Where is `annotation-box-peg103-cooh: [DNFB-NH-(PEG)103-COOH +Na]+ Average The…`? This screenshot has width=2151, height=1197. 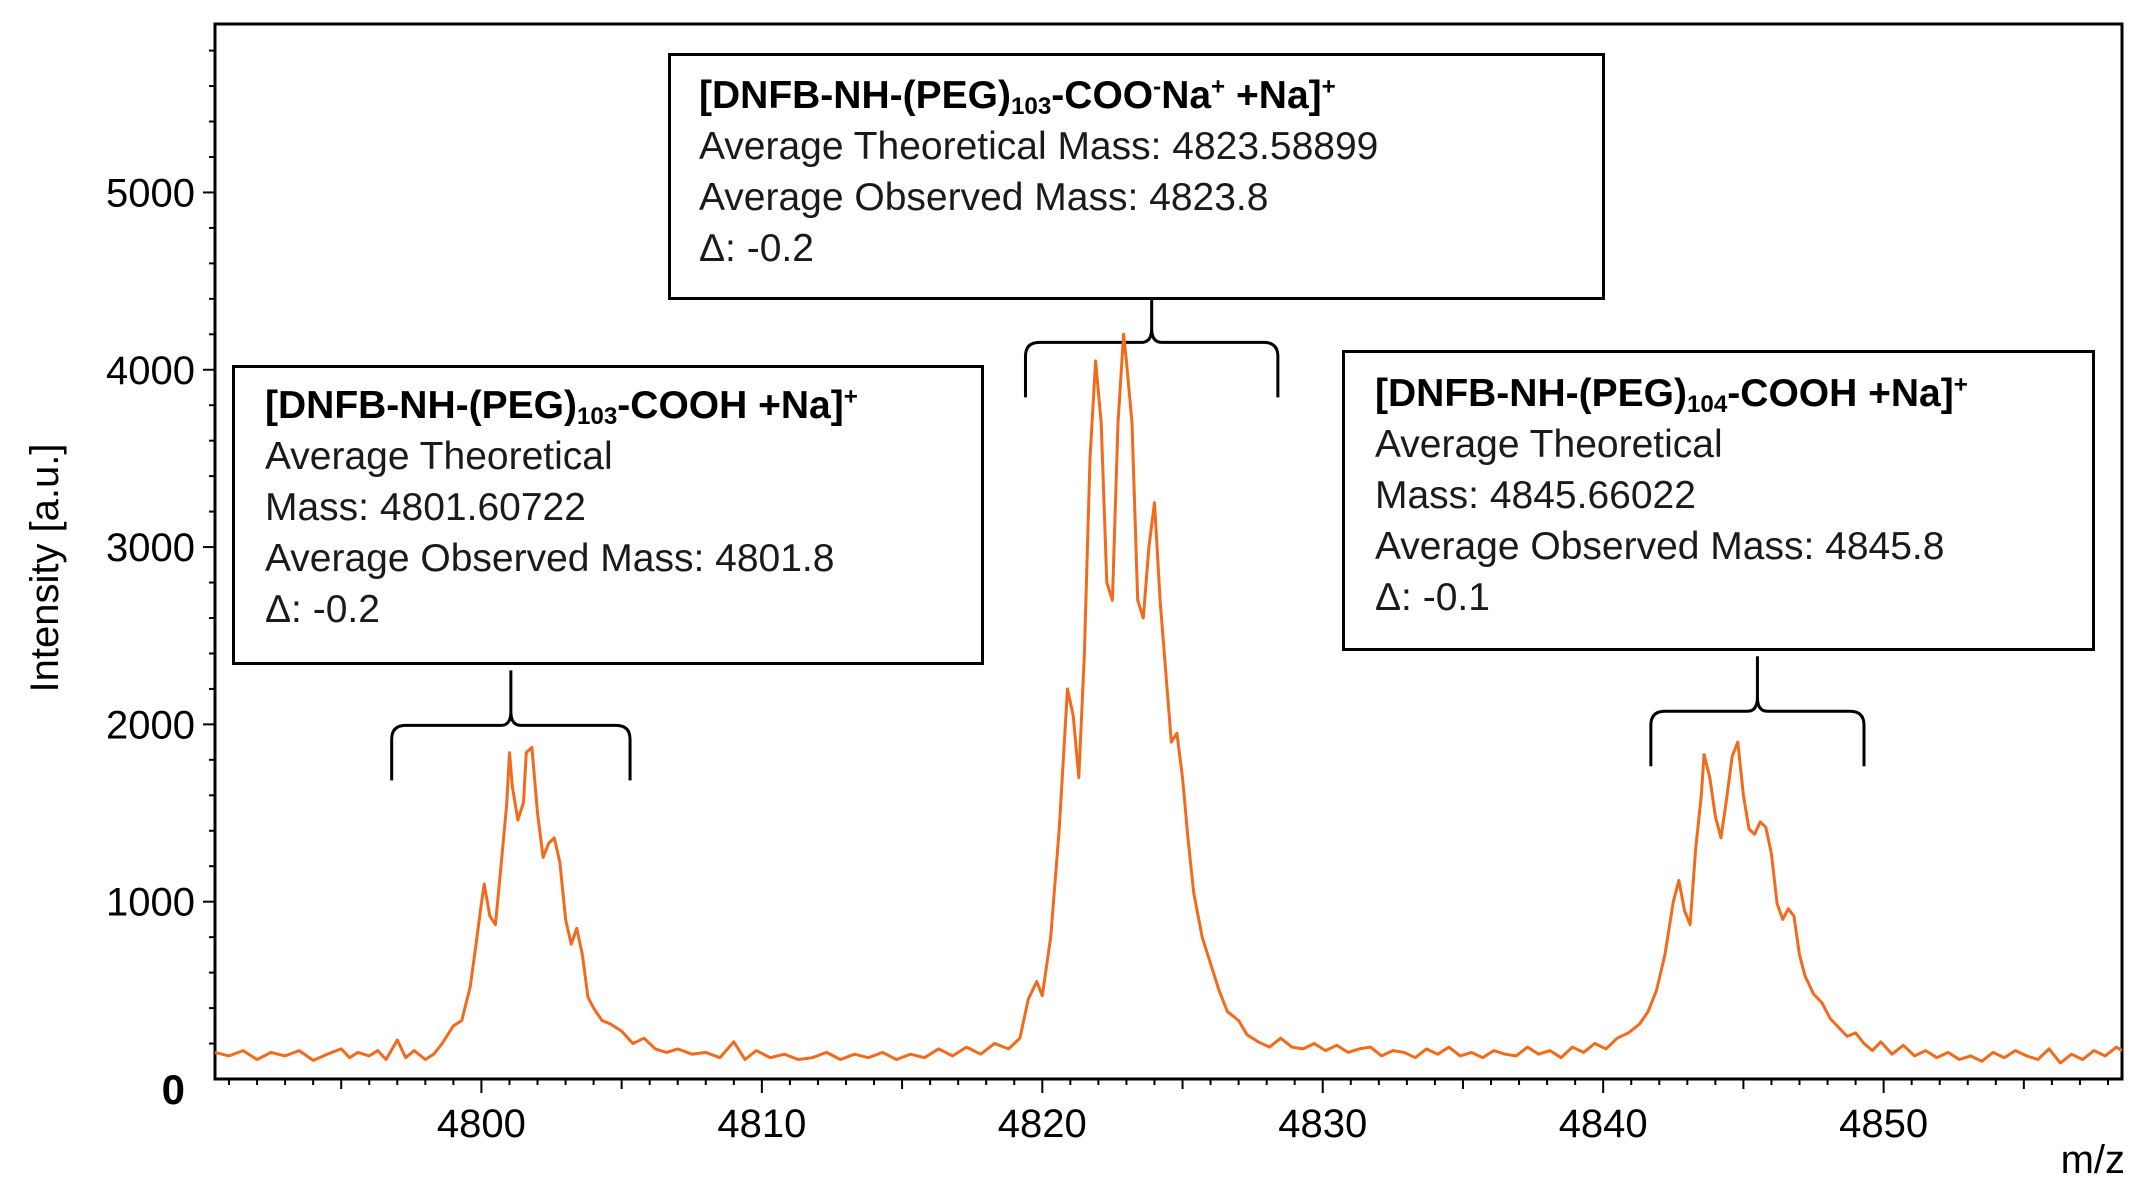
annotation-box-peg103-cooh: [DNFB-NH-(PEG)103-COOH +Na]+ Average The… is located at coordinates (608, 515).